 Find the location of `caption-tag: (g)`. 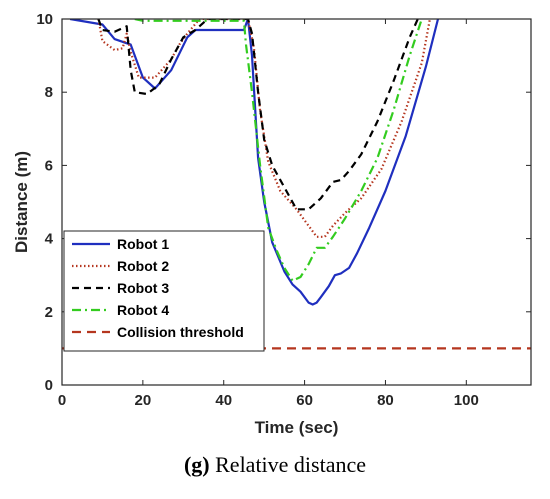

caption-tag: (g) is located at coordinates (196, 464).